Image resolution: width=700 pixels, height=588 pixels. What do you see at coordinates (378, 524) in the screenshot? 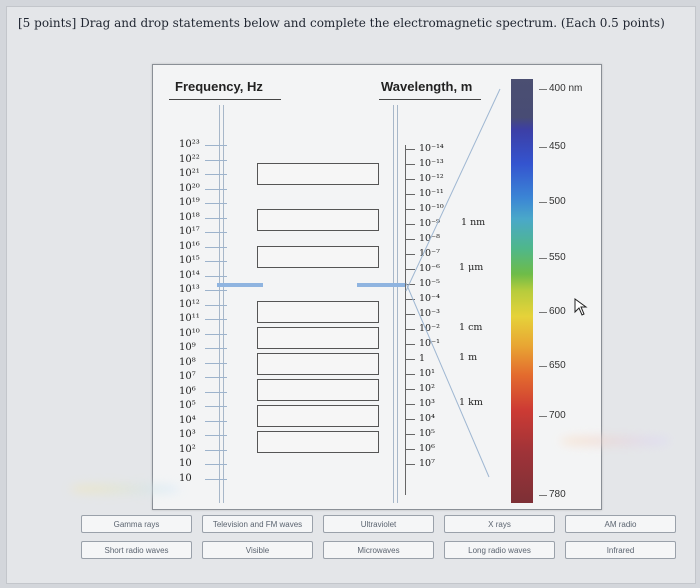
I see `drag-item-ultraviolet: Ultraviolet` at bounding box center [378, 524].